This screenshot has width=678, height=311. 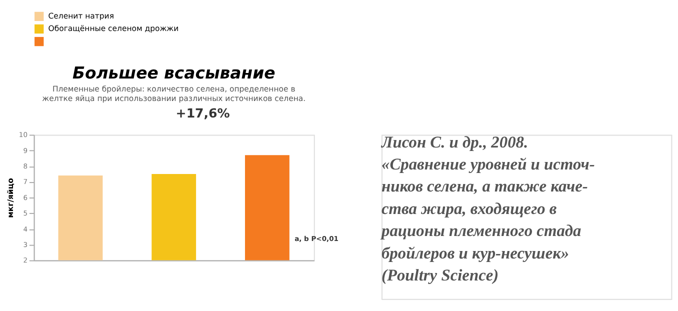 I want to click on text: желтке яйца при использовании различных источников селена., so click(x=174, y=98).